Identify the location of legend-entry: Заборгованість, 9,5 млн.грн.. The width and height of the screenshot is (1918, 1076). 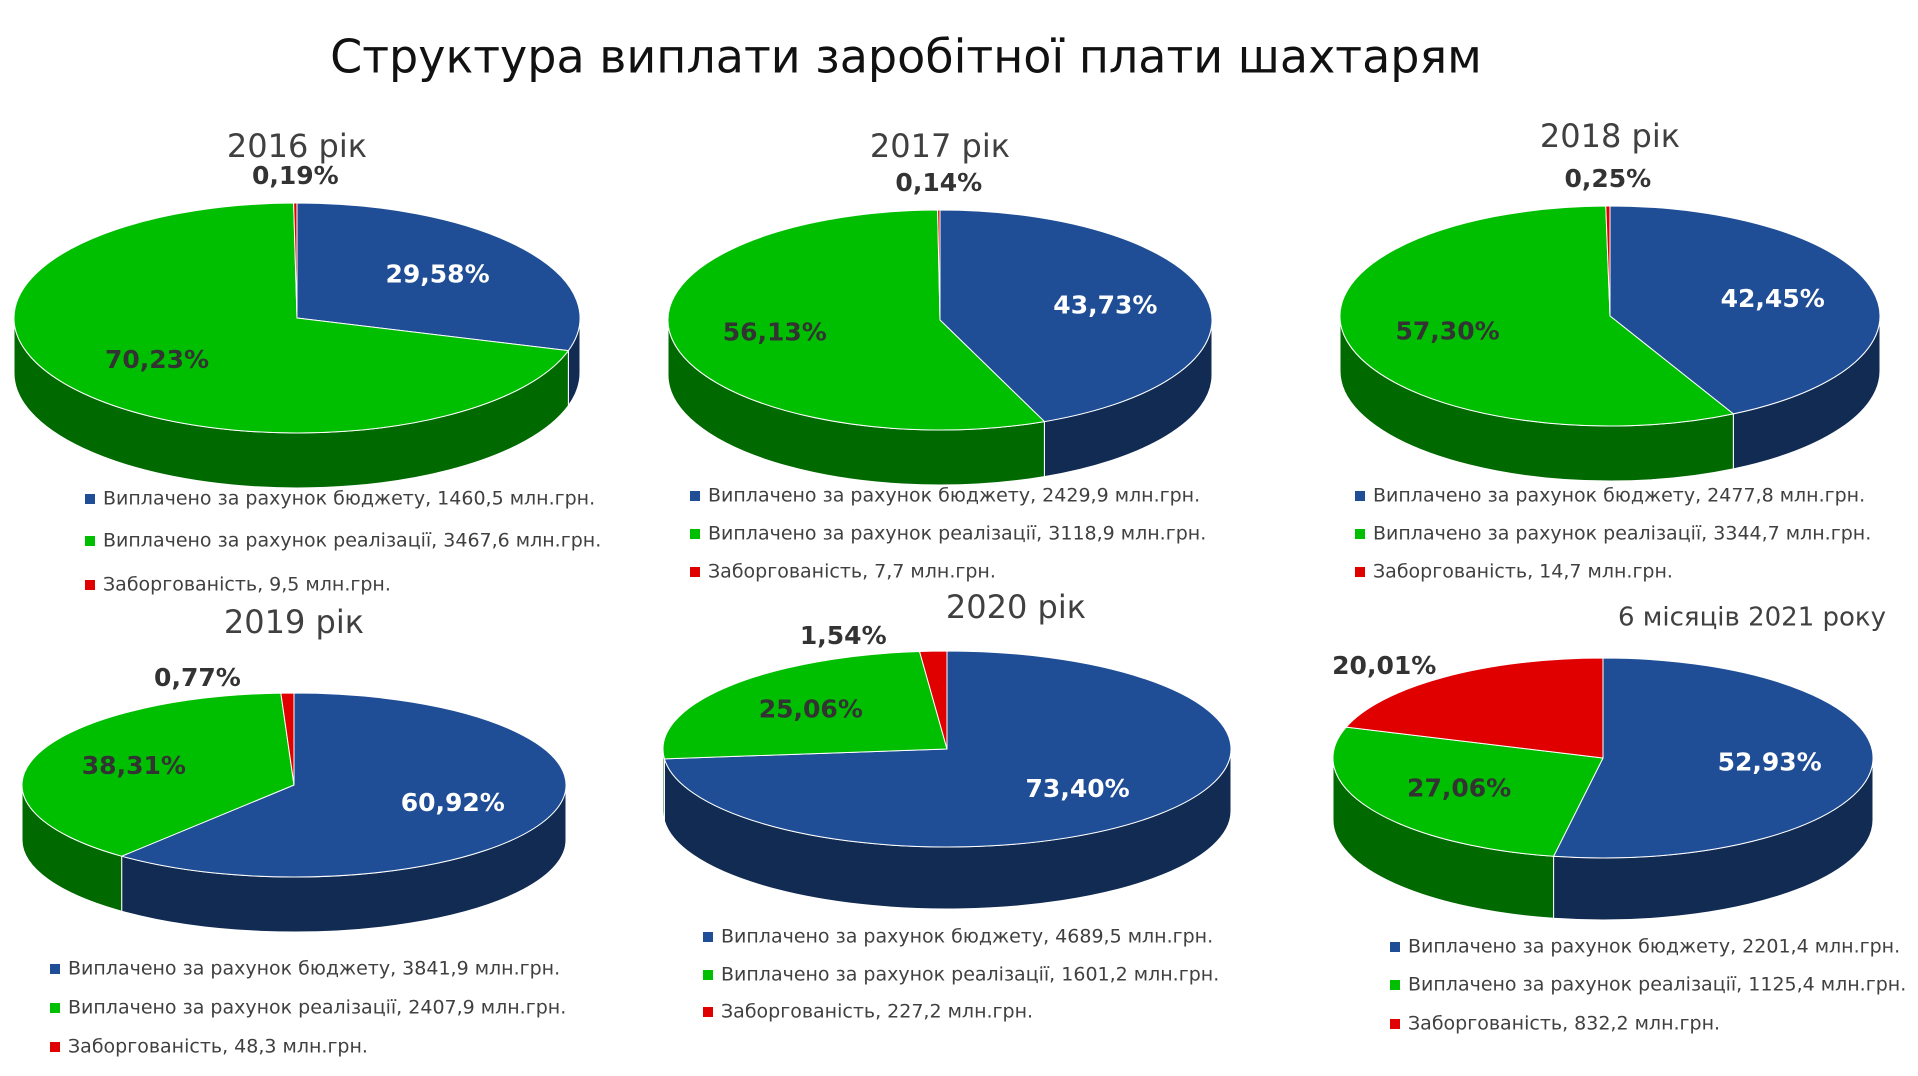
(247, 585).